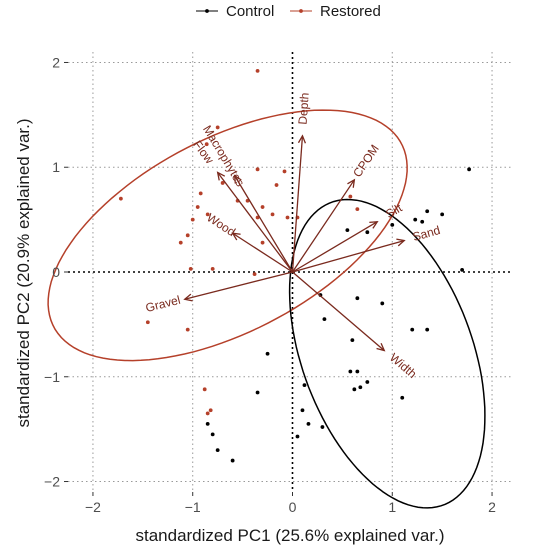  Describe the element at coordinates (250, 11) in the screenshot. I see `legend-label-control: Control` at that location.